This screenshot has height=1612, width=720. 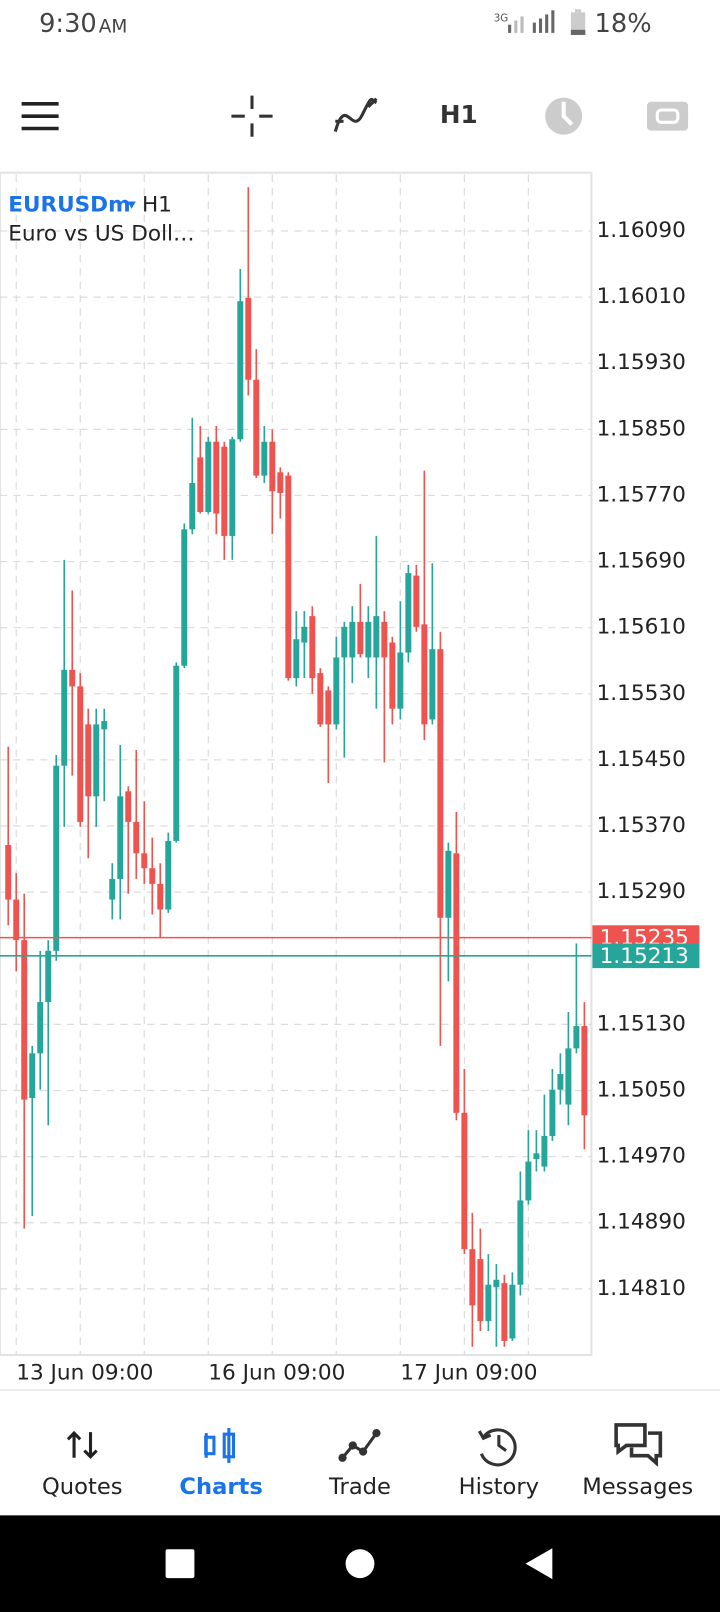 What do you see at coordinates (501, 19) in the screenshot?
I see `network-type: 3G` at bounding box center [501, 19].